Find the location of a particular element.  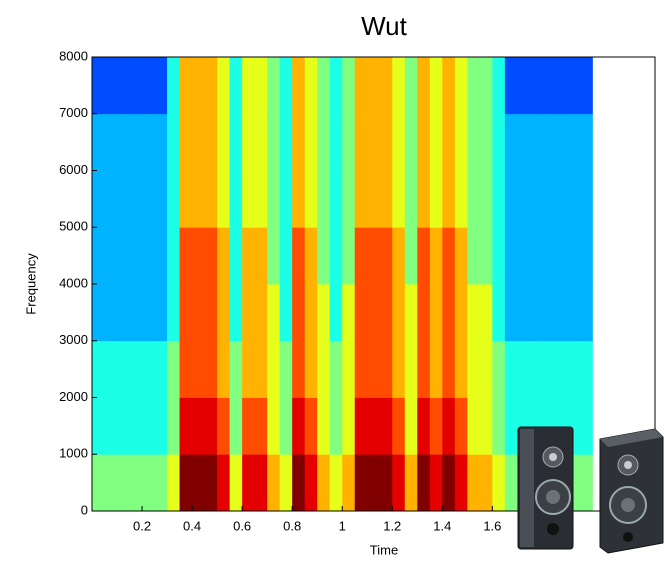

y-tick-label: 5000 is located at coordinates (73, 226).